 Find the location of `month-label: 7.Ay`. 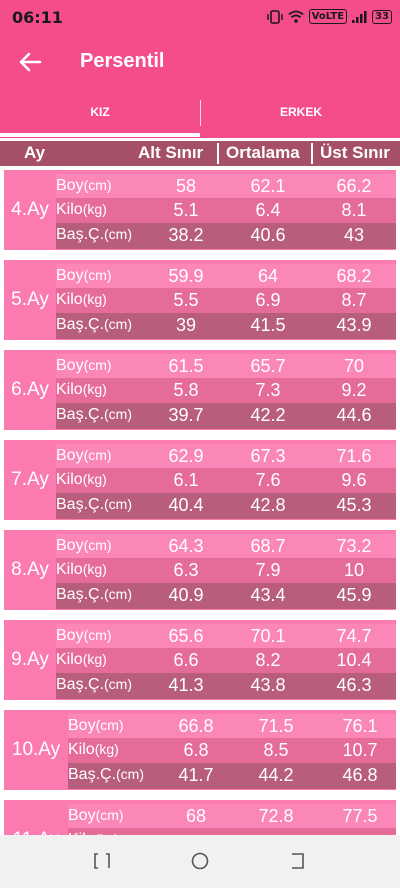

month-label: 7.Ay is located at coordinates (30, 479).